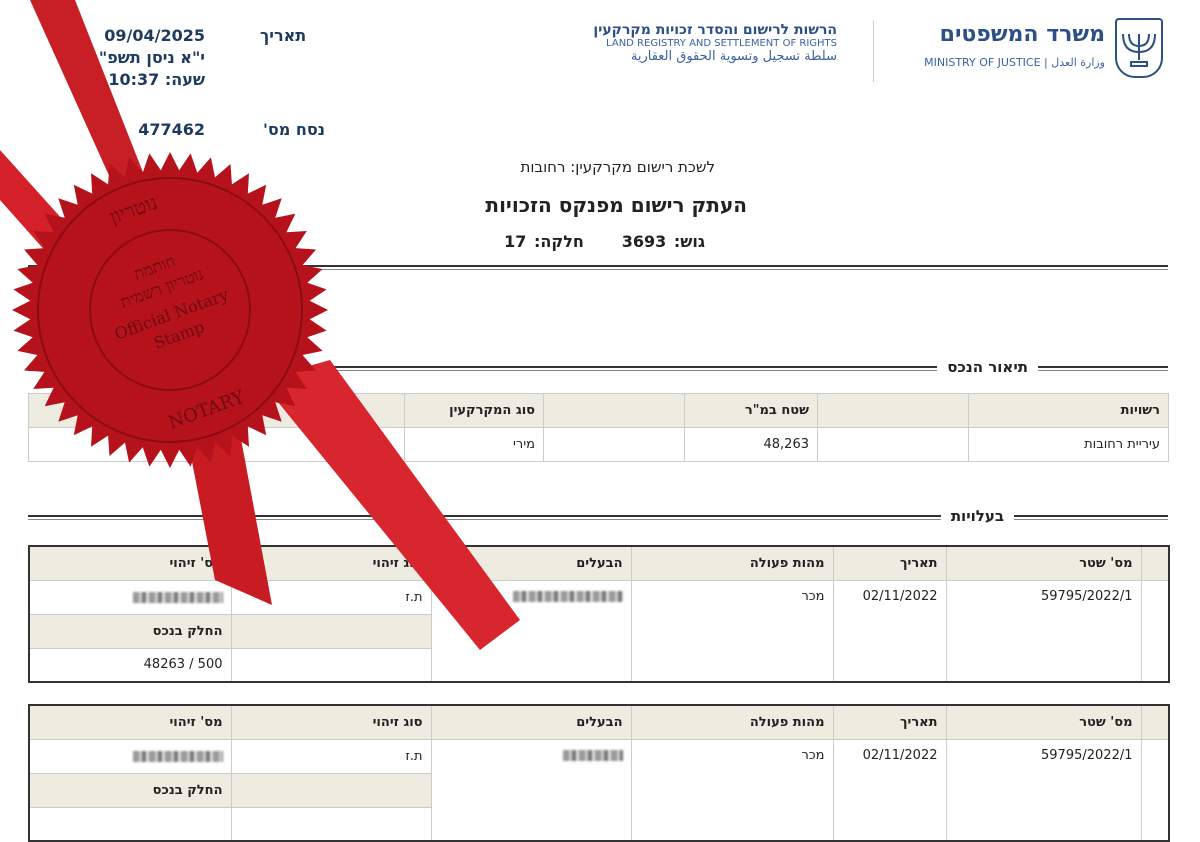 Image resolution: width=1200 pixels, height=842 pixels. What do you see at coordinates (474, 444) in the screenshot?
I see `land-type-value: מירי` at bounding box center [474, 444].